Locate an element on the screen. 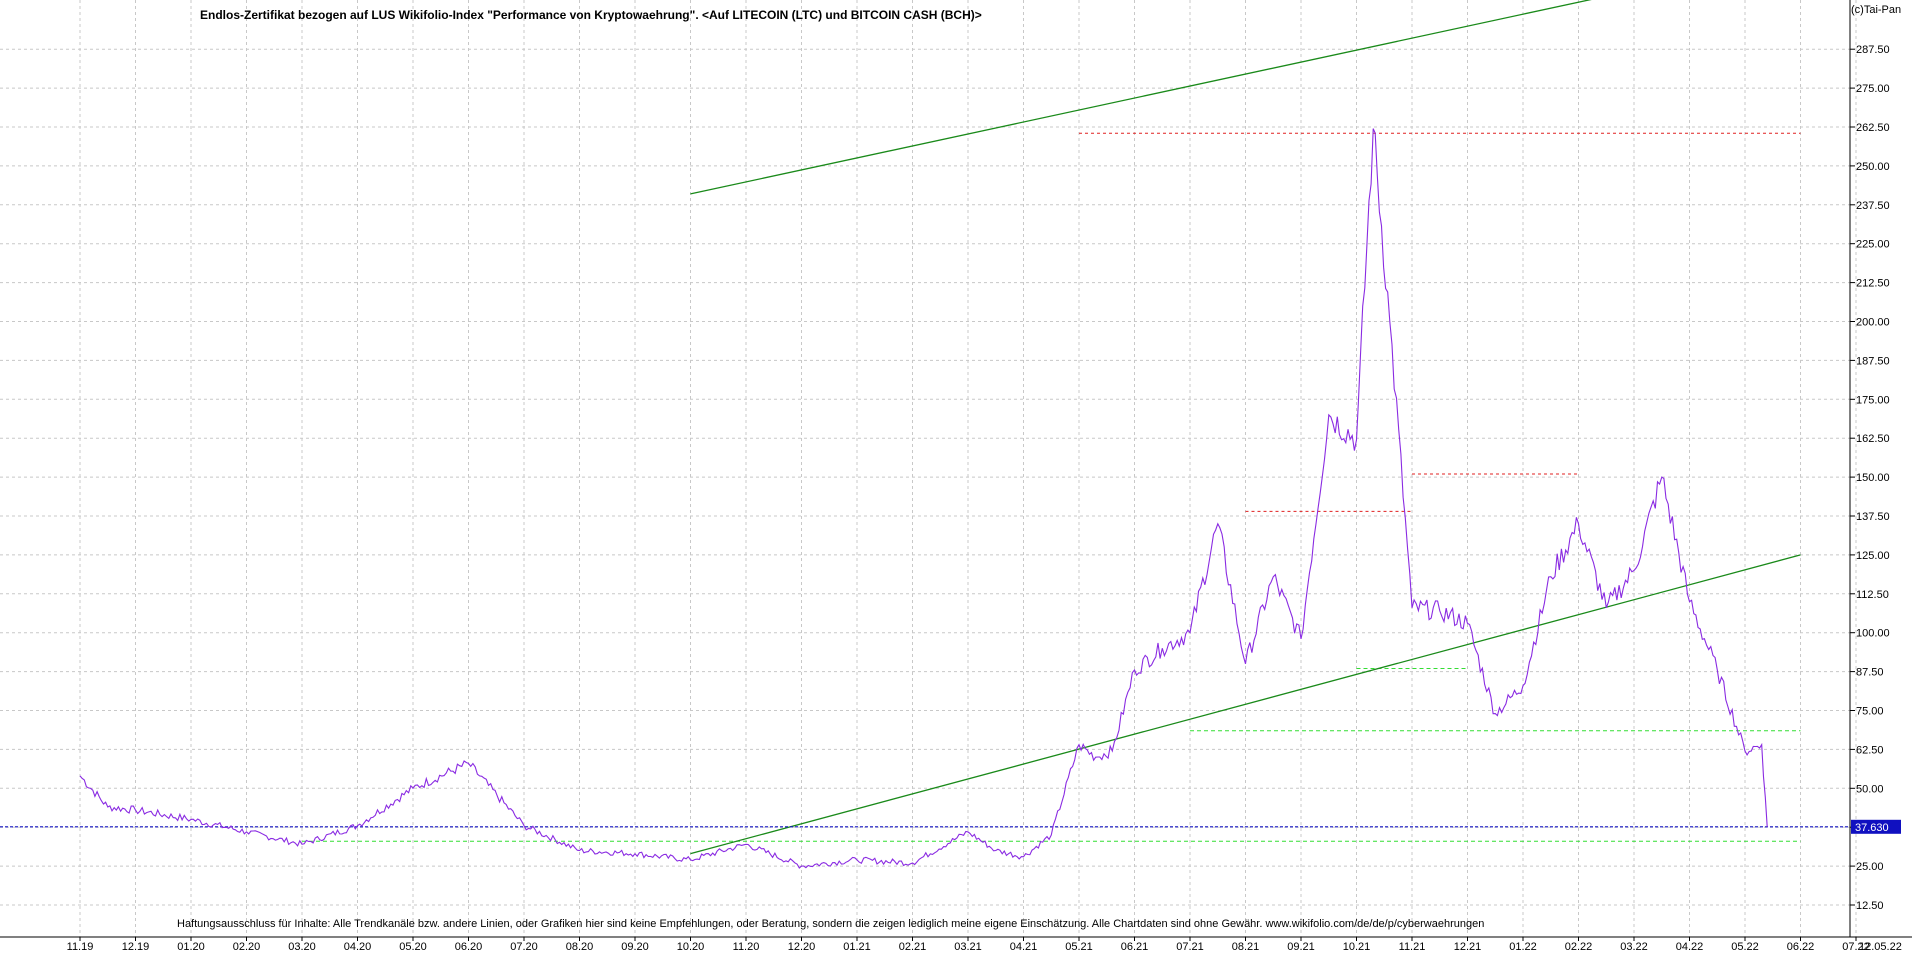 The height and width of the screenshot is (957, 1912). y-tick-label: 125.00 is located at coordinates (1873, 556).